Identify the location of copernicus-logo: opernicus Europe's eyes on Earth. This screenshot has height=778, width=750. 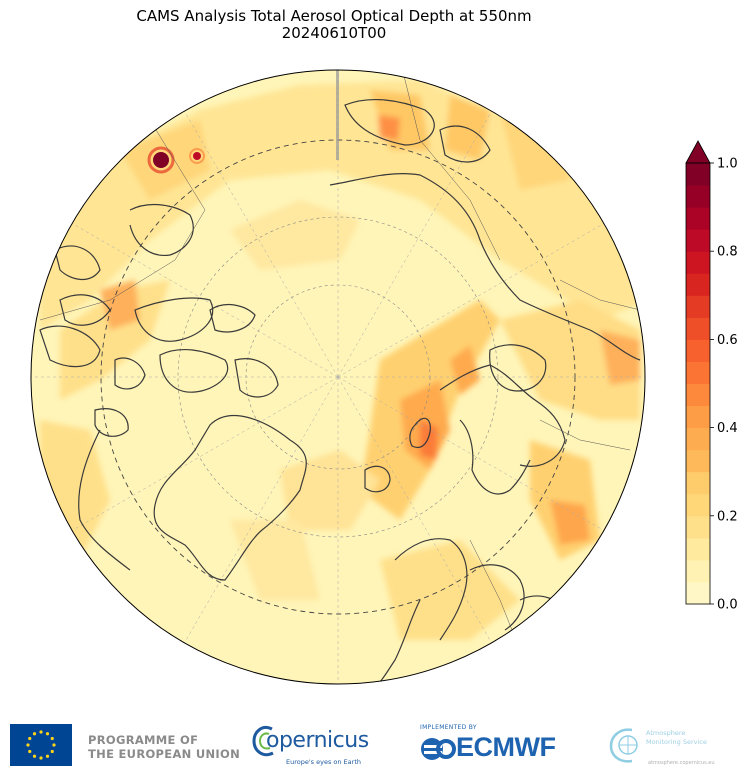
(311, 746).